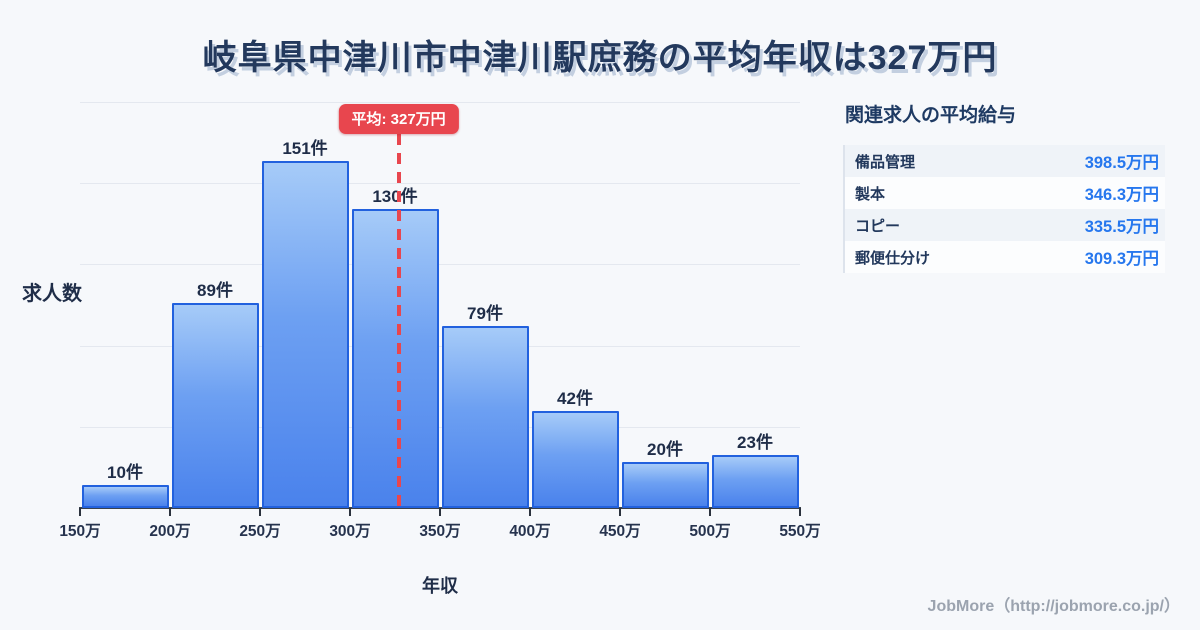 This screenshot has width=1200, height=630. Describe the element at coordinates (870, 194) in the screenshot. I see `job-category-label: 製本` at that location.